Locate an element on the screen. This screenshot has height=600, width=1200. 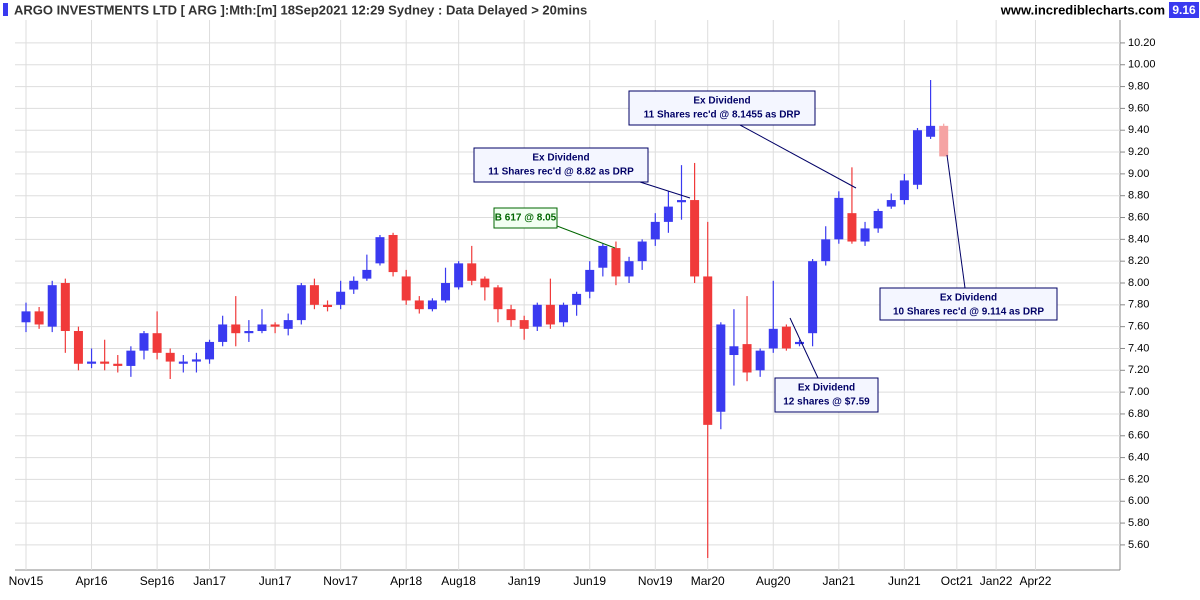
y-tick-label: 7.80 is located at coordinates (1138, 305).